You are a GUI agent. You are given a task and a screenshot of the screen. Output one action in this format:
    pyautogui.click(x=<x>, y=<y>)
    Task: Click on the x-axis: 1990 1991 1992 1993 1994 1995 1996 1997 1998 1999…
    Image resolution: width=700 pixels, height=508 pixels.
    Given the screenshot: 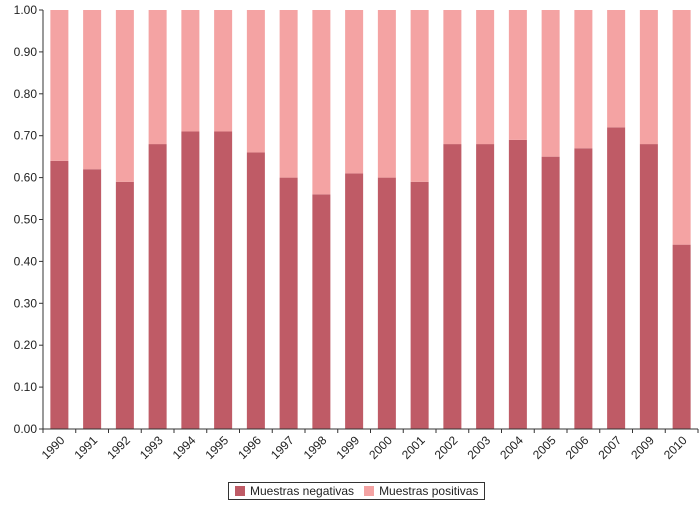 What is the action you would take?
    pyautogui.click(x=369, y=445)
    